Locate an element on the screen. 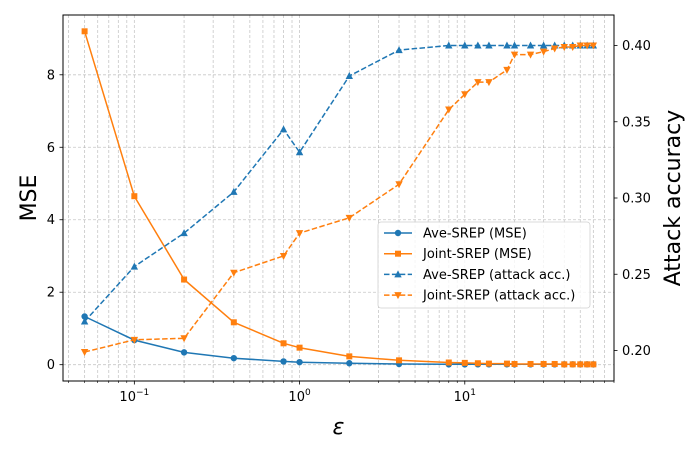 Image resolution: width=700 pixels, height=450 pixels. x-tick-label: 10⁻¹ is located at coordinates (134, 396).